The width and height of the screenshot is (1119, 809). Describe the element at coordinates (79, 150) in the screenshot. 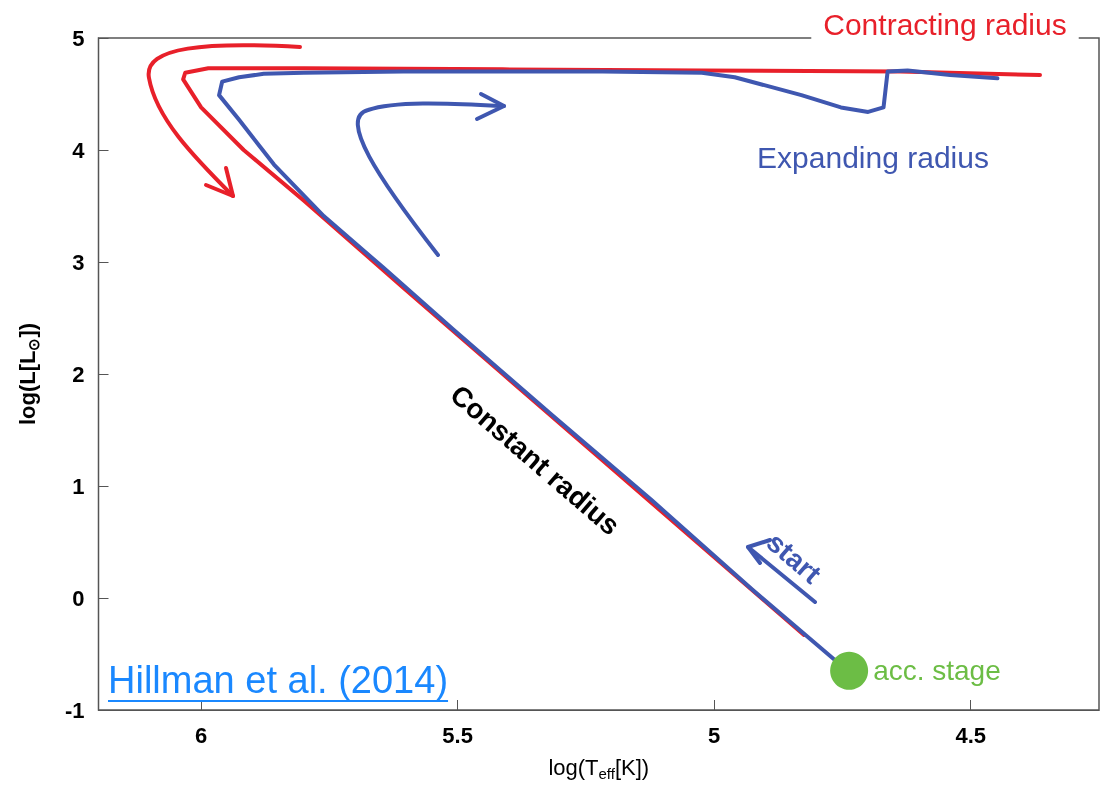

I see `y-tick-label: 4` at that location.